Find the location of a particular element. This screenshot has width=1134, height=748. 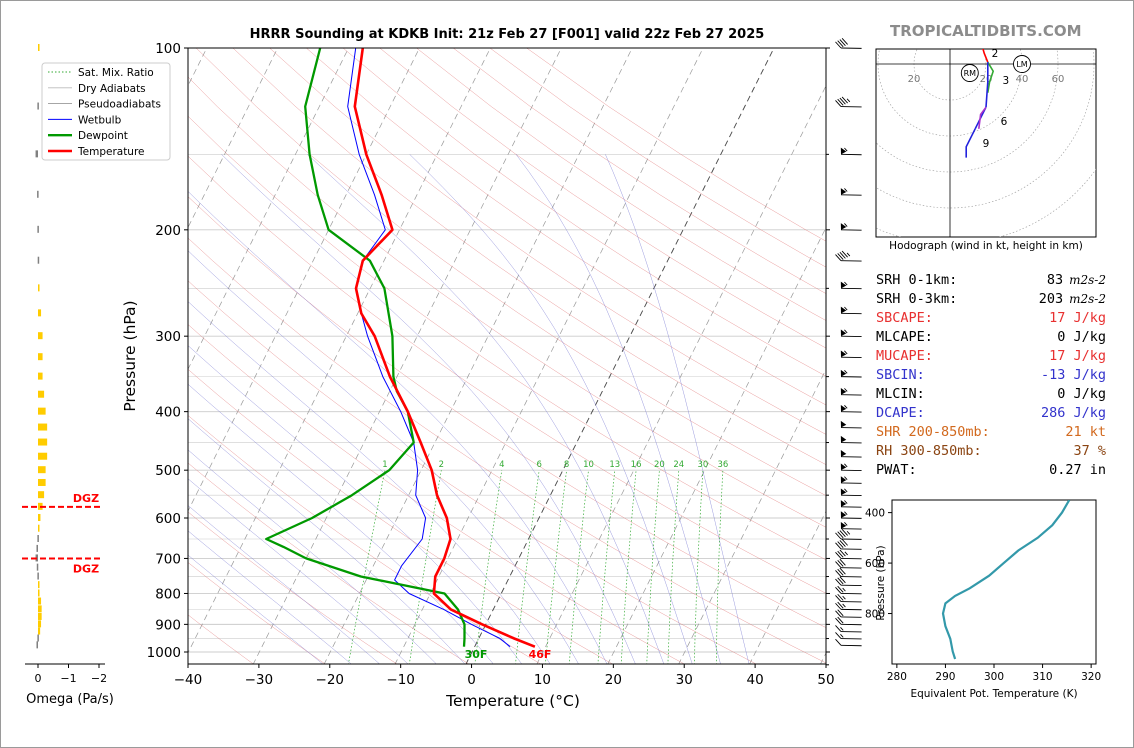

storm-motion-label: LM is located at coordinates (1021, 64).